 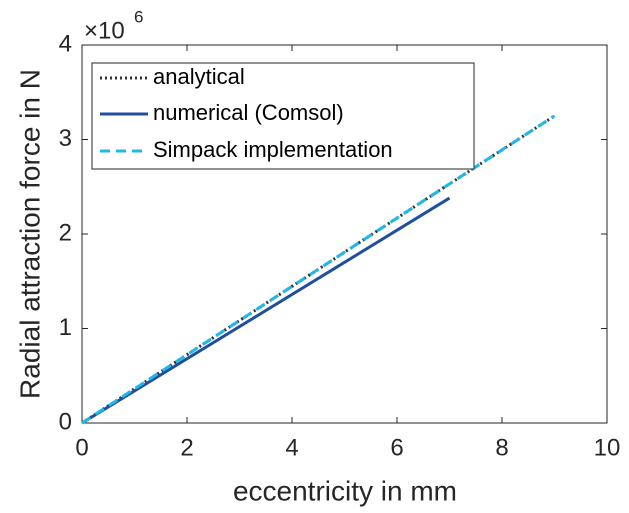 What do you see at coordinates (396, 447) in the screenshot?
I see `x-tick-label: 6` at bounding box center [396, 447].